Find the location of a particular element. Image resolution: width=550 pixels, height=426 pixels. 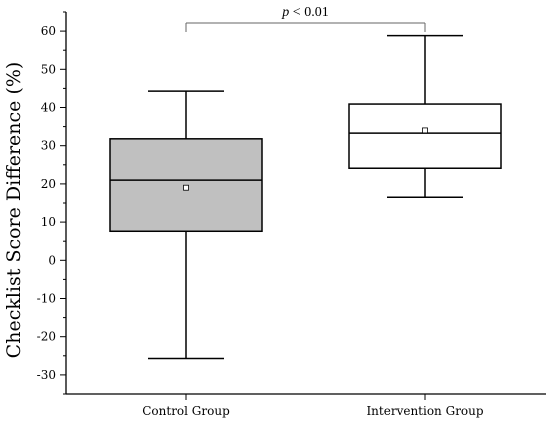

significance-annotation: p < 0.01 is located at coordinates (305, 18).